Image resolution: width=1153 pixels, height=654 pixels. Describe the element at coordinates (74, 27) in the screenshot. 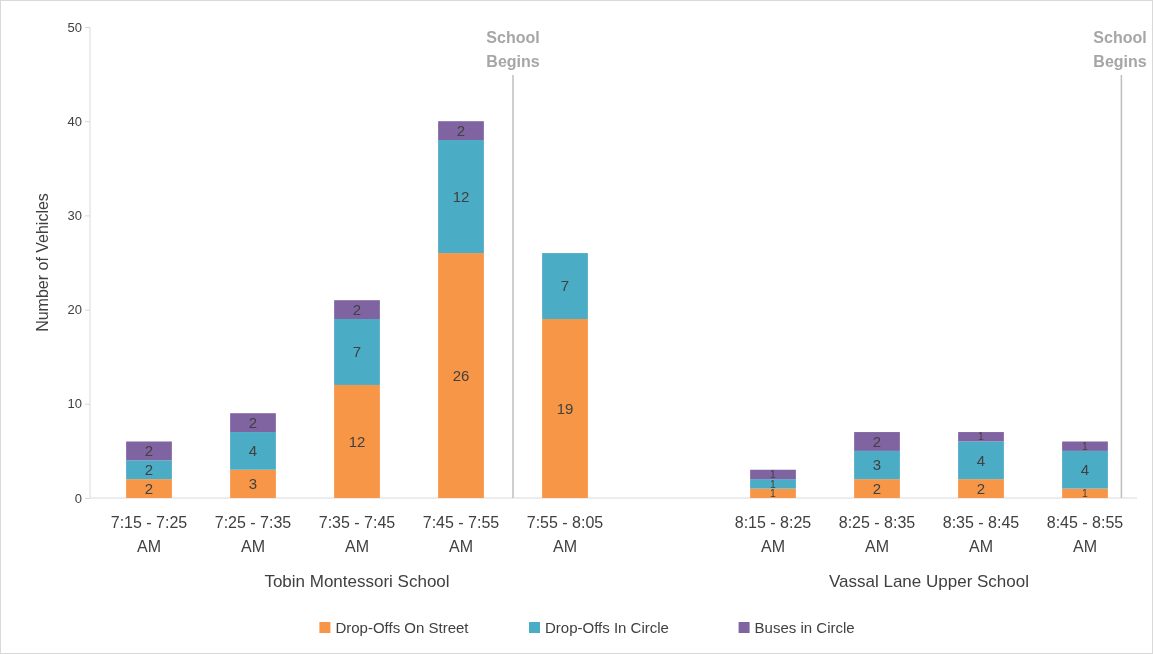

I see `y-tick-label: 50` at that location.